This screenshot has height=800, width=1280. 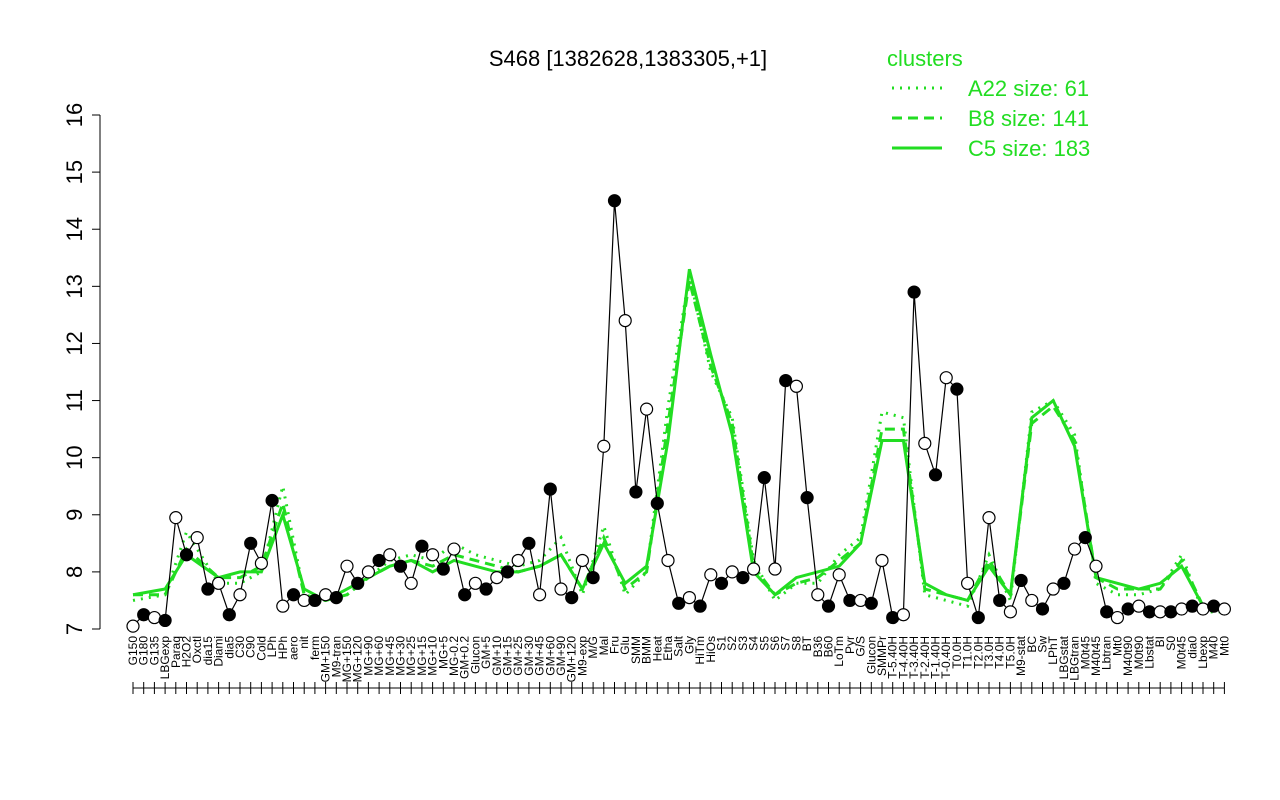 What do you see at coordinates (518, 656) in the screenshot?
I see `x-tick-label: GM+25` at bounding box center [518, 656].